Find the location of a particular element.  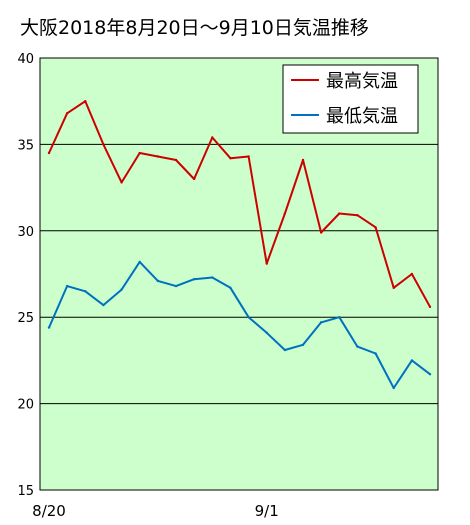

y-tick-label: 30 is located at coordinates (25, 232).